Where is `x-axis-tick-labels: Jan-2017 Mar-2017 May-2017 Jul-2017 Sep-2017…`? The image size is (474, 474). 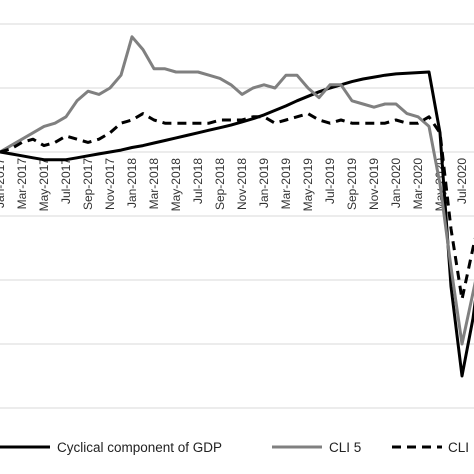 x-axis-tick-labels: Jan-2017 Mar-2017 May-2017 Jul-2017 Sep-2017… is located at coordinates (234, 185).